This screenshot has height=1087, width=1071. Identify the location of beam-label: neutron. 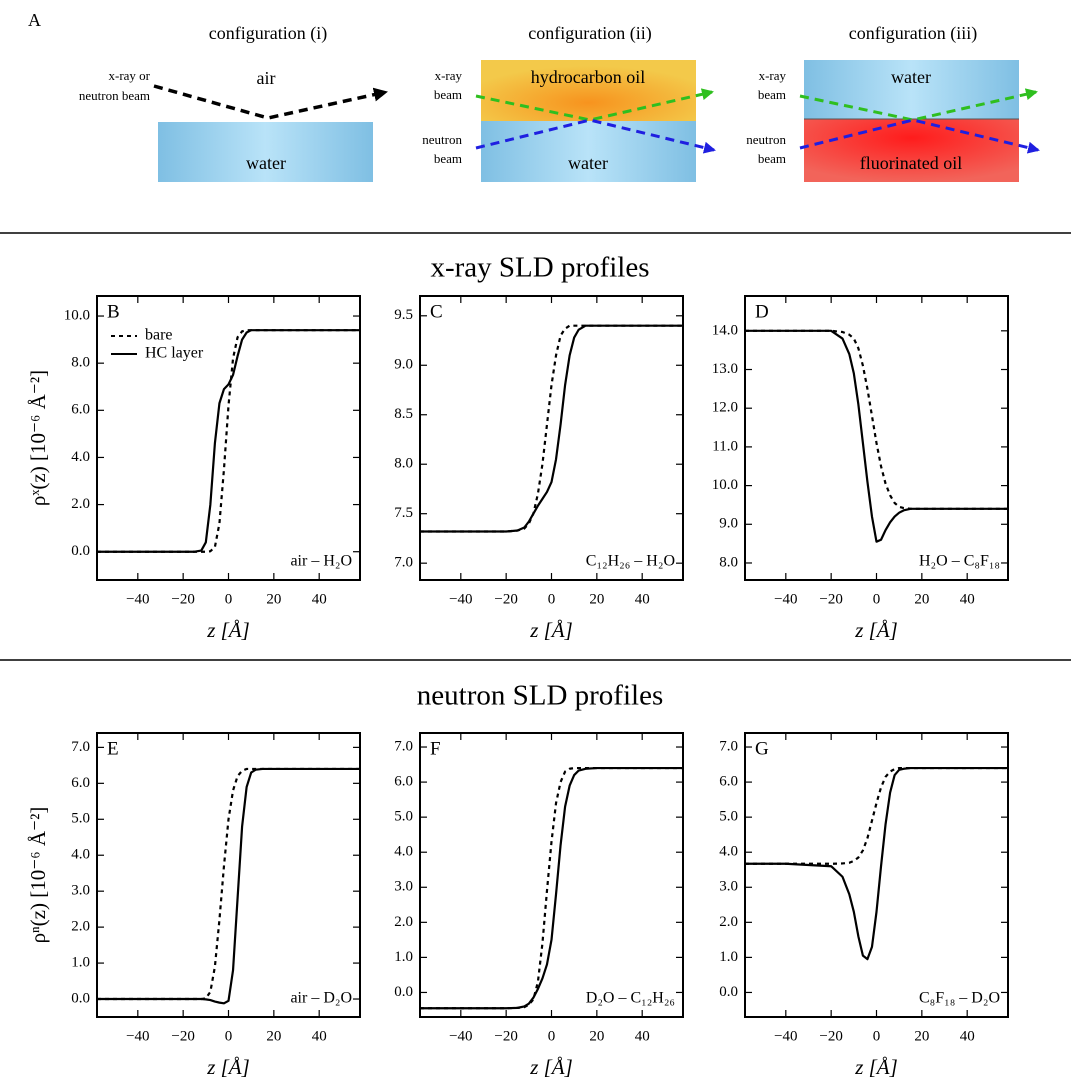
(766, 139).